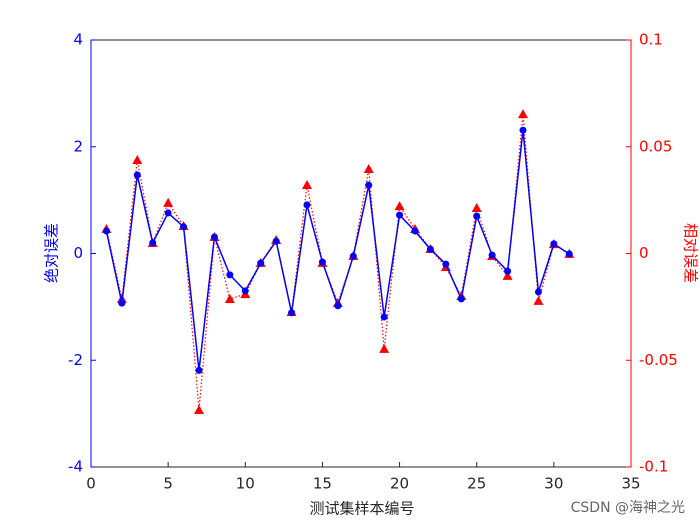 The image size is (700, 525). I want to click on y2-axis-label: 相对误差, so click(691, 253).